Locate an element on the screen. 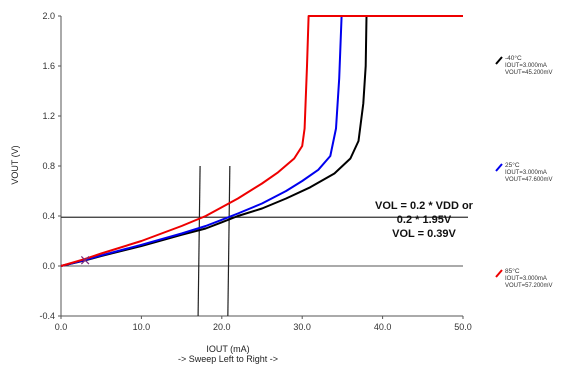 Image resolution: width=563 pixels, height=368 pixels. y-tick-label: 0.0 is located at coordinates (48, 266).